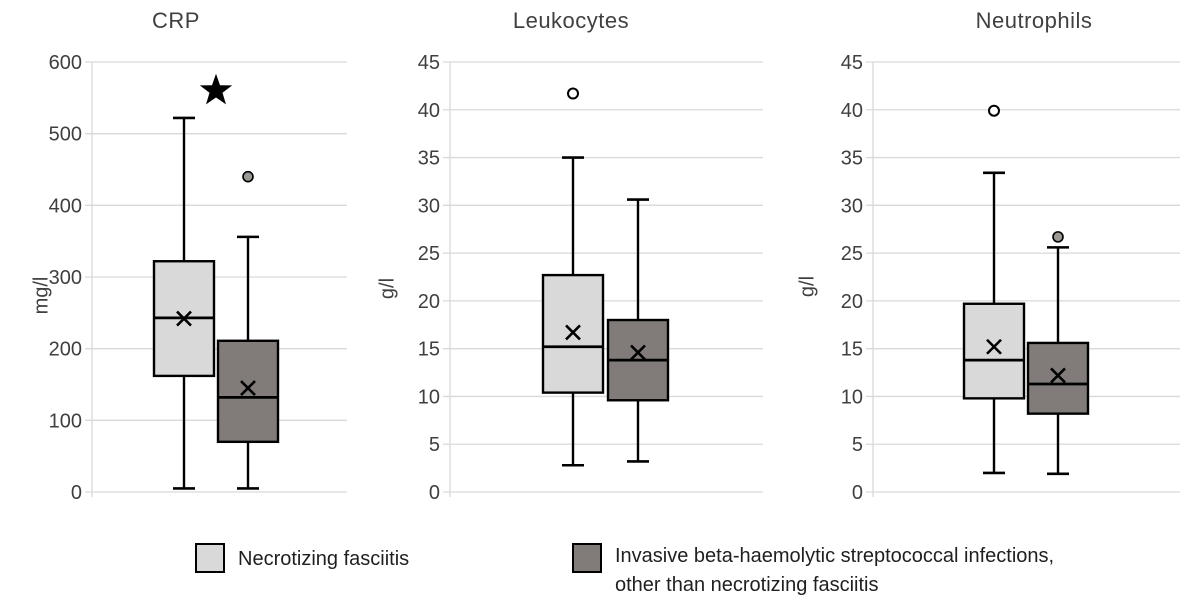 This screenshot has width=1200, height=610. What do you see at coordinates (248, 330) in the screenshot?
I see `crp-box-invasive-streptococcal` at bounding box center [248, 330].